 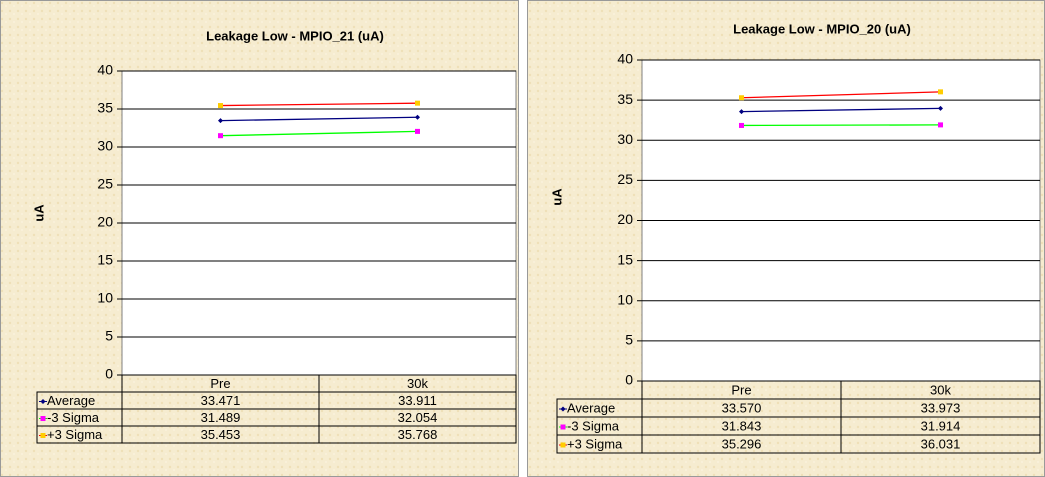 What do you see at coordinates (941, 443) in the screenshot?
I see `data-label: 36.031` at bounding box center [941, 443].